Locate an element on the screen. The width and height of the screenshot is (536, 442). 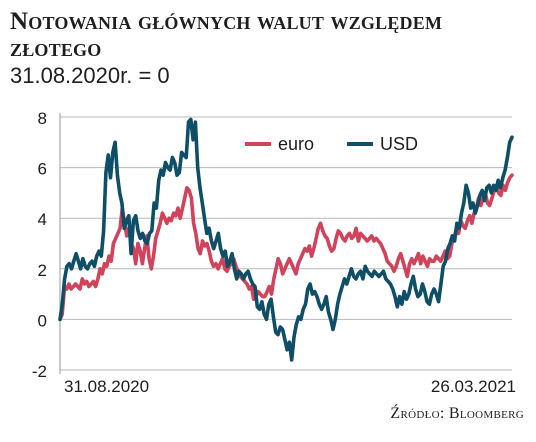
y-tick-label: 2 is located at coordinates (42, 270).